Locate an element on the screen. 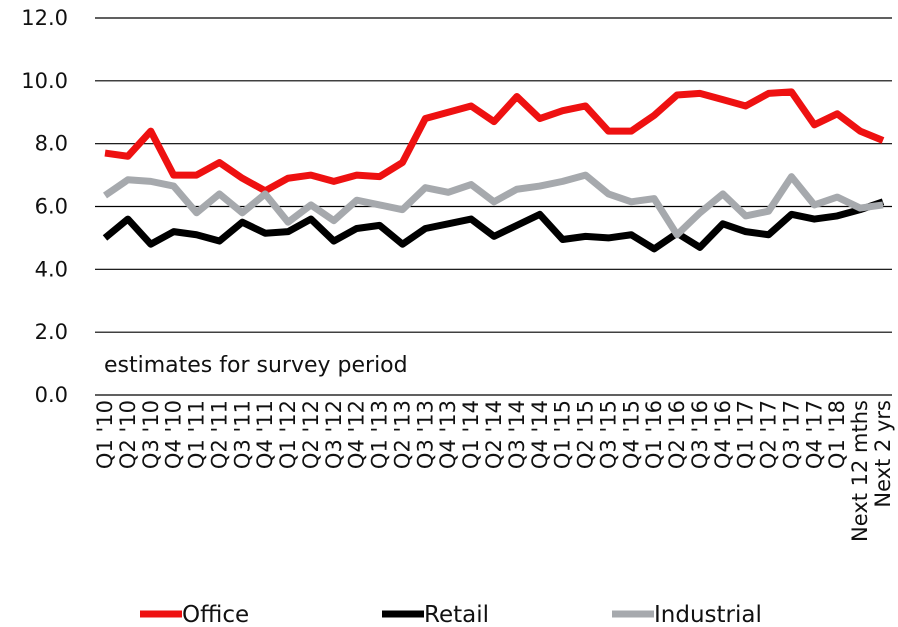  x-tick-label: Q1 '14 is located at coordinates (471, 434).